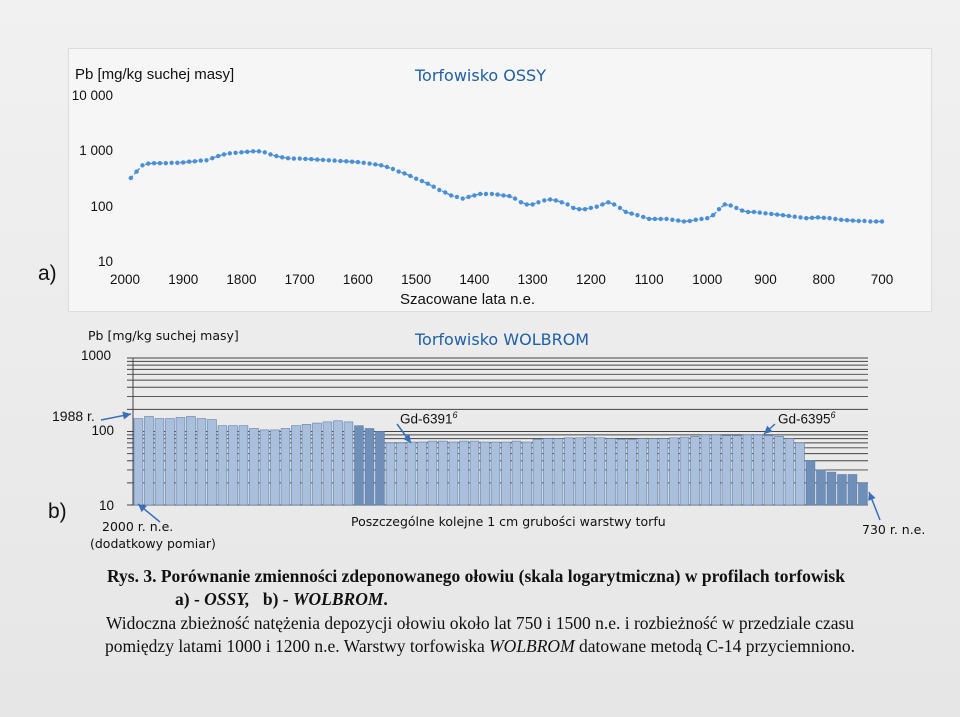 The width and height of the screenshot is (960, 717). What do you see at coordinates (426, 419) in the screenshot?
I see `annotation-gd6391-text: Gd-6391` at bounding box center [426, 419].